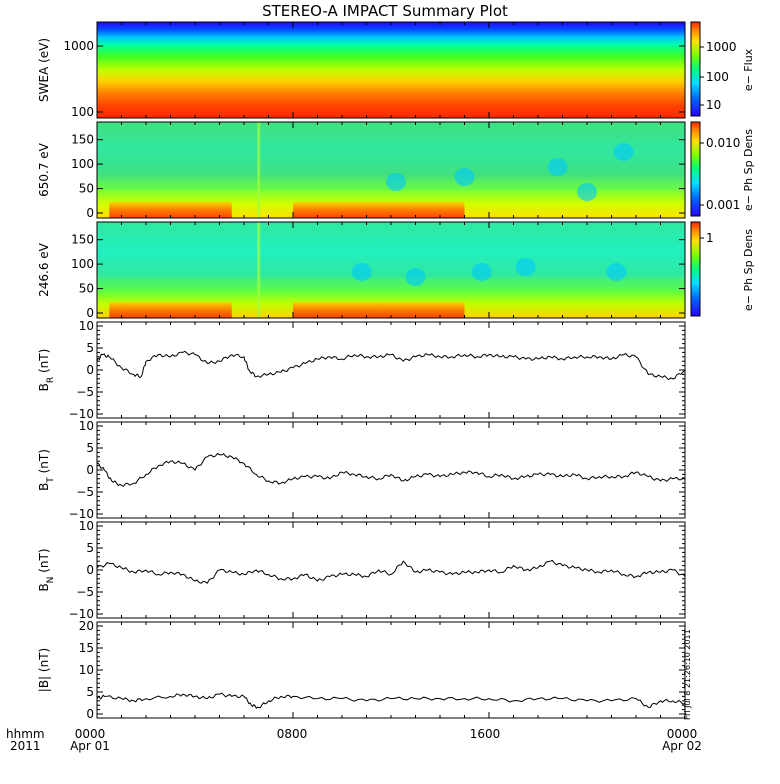 This screenshot has width=780, height=784. Describe the element at coordinates (25, 746) in the screenshot. I see `year-label: 2011` at that location.